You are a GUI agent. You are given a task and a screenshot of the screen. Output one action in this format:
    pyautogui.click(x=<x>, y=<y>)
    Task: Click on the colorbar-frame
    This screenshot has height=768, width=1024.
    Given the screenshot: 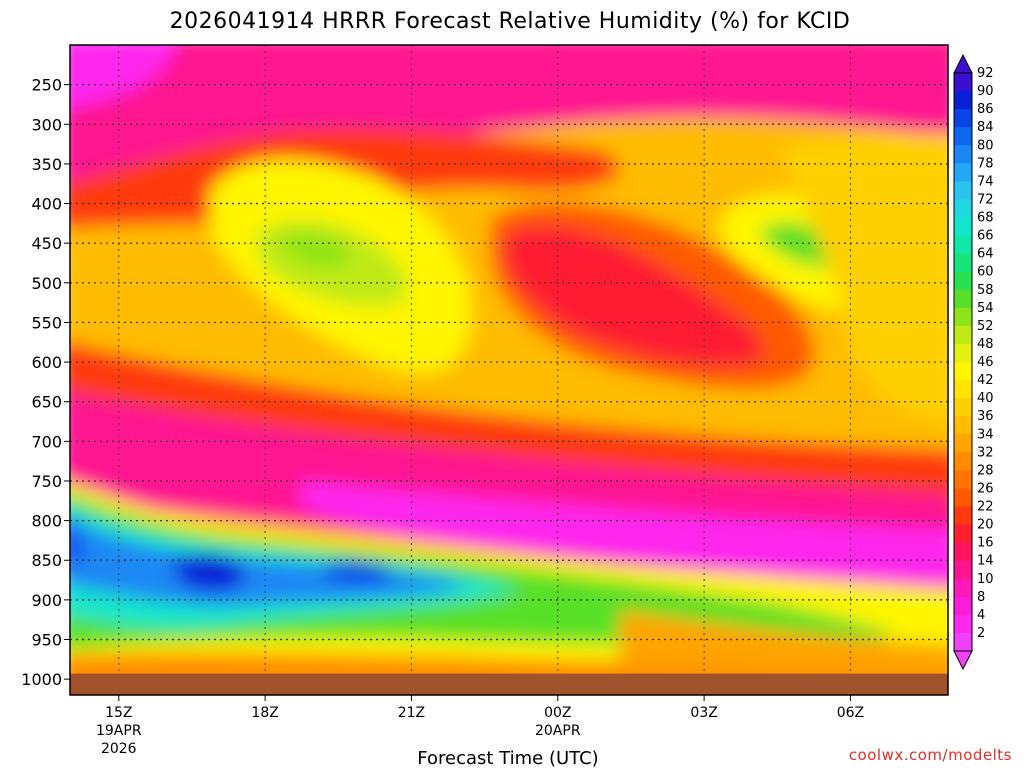 What is the action you would take?
    pyautogui.click(x=963, y=362)
    